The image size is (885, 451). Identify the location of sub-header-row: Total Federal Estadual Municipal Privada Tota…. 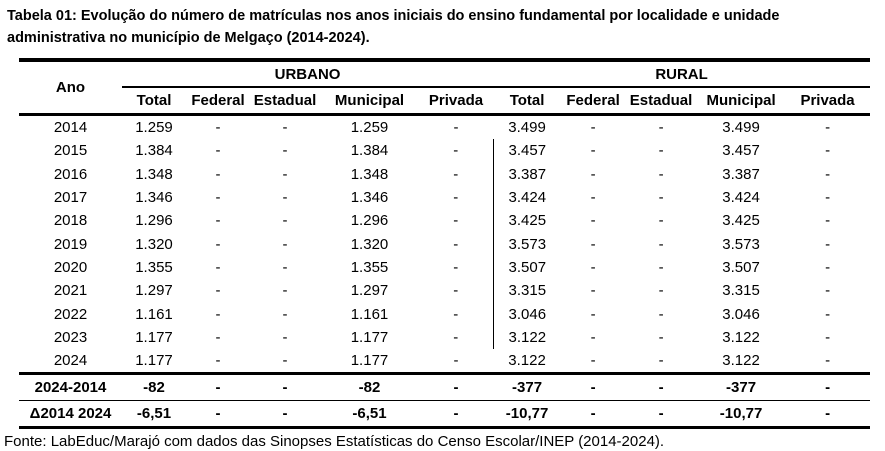
(445, 101).